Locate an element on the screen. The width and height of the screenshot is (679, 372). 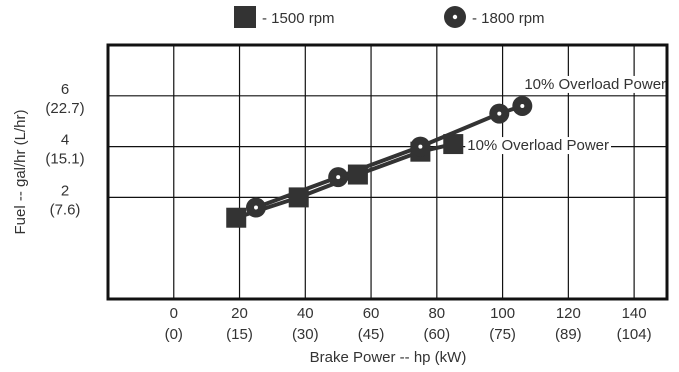
legend-label-1: - 1800 rpm is located at coordinates (508, 18).